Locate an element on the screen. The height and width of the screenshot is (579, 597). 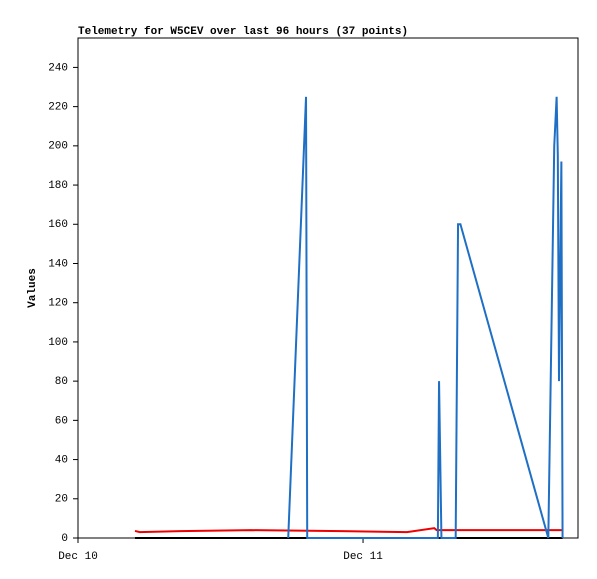
y-tick-label: 40 is located at coordinates (61, 460).